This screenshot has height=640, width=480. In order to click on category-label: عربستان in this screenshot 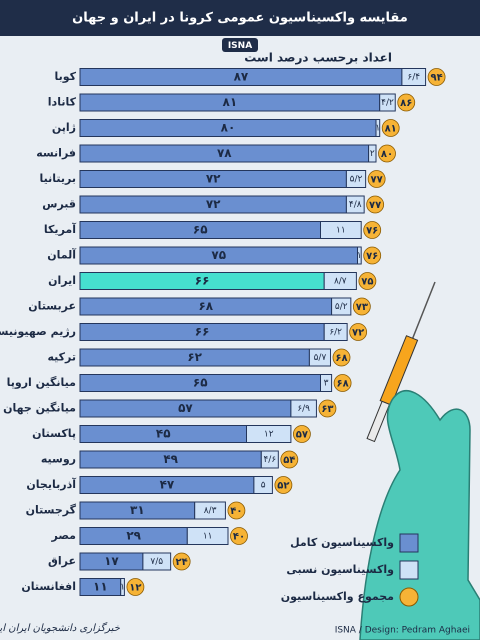, I will do `click(52, 306)`.